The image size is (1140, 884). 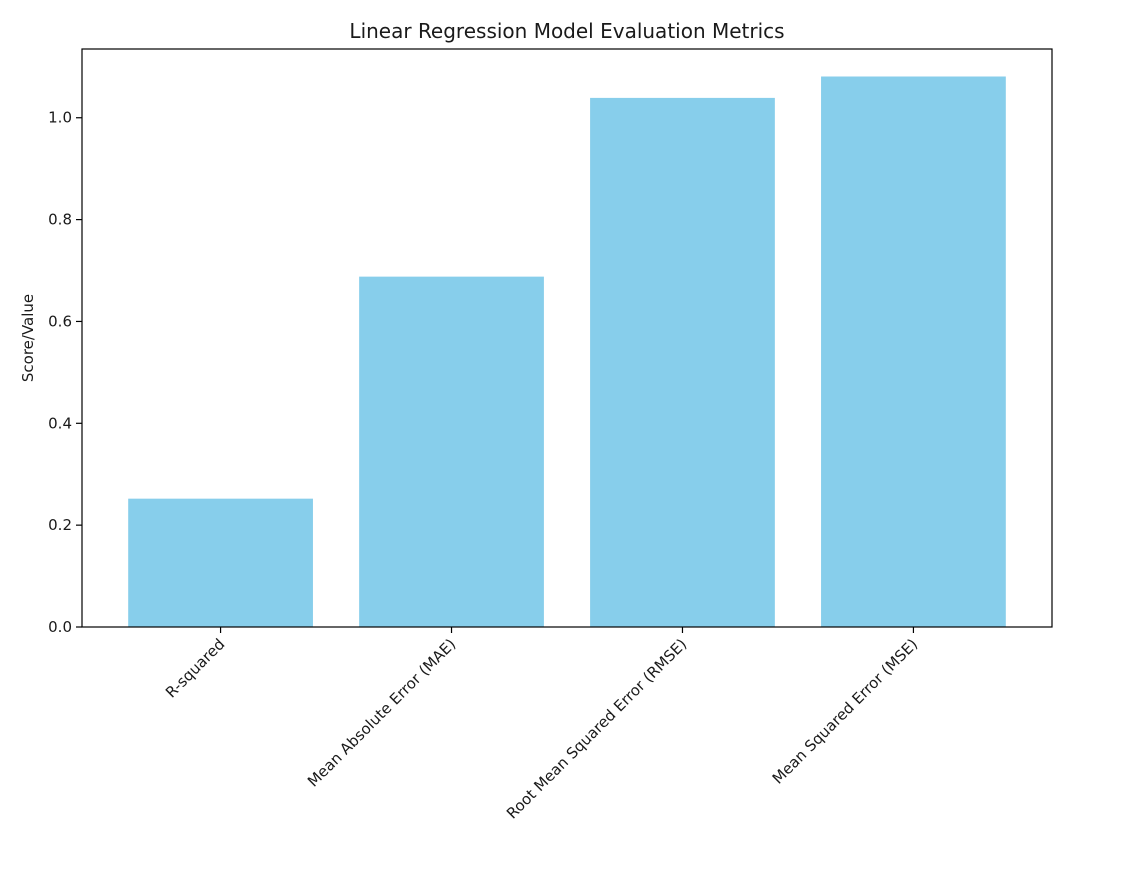 I want to click on y-axis-ticks: 0.0 0.2 0.4 0.6 0.8 1.0, so click(x=65, y=372).